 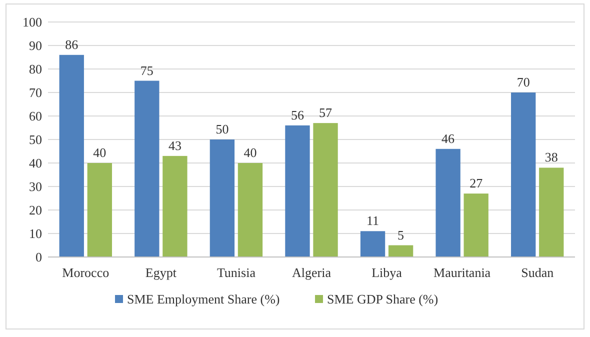 What do you see at coordinates (35, 140) in the screenshot?
I see `y-tick-label: 50` at bounding box center [35, 140].